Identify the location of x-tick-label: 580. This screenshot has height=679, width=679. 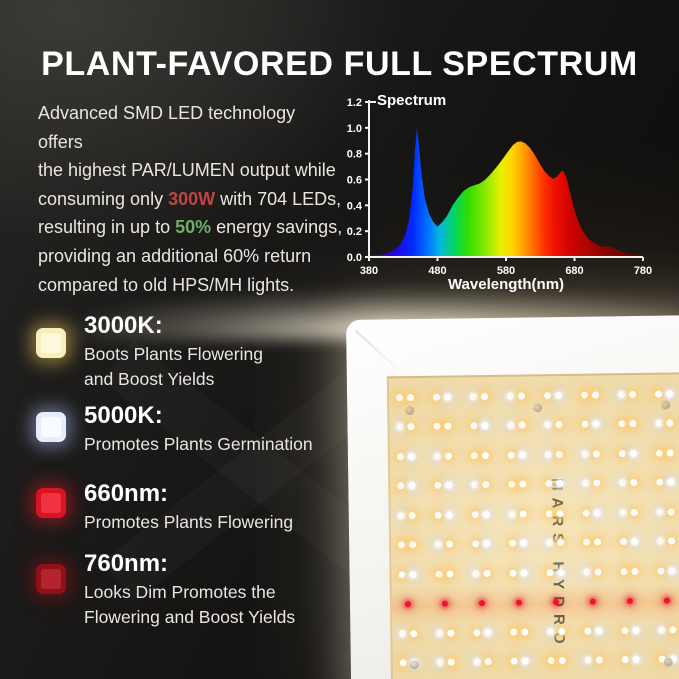
(506, 271).